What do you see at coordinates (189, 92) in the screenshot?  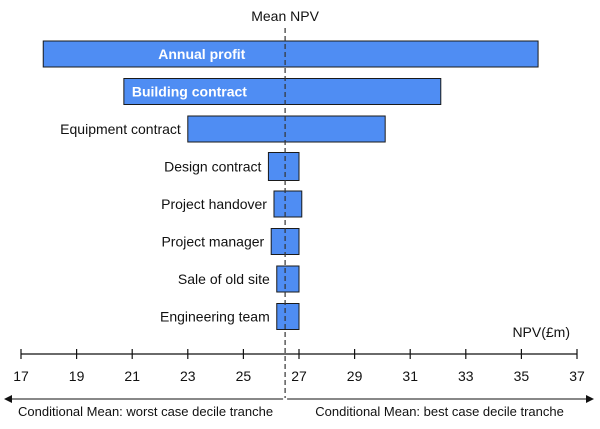 I see `category-label-building-contract: Building contract` at bounding box center [189, 92].